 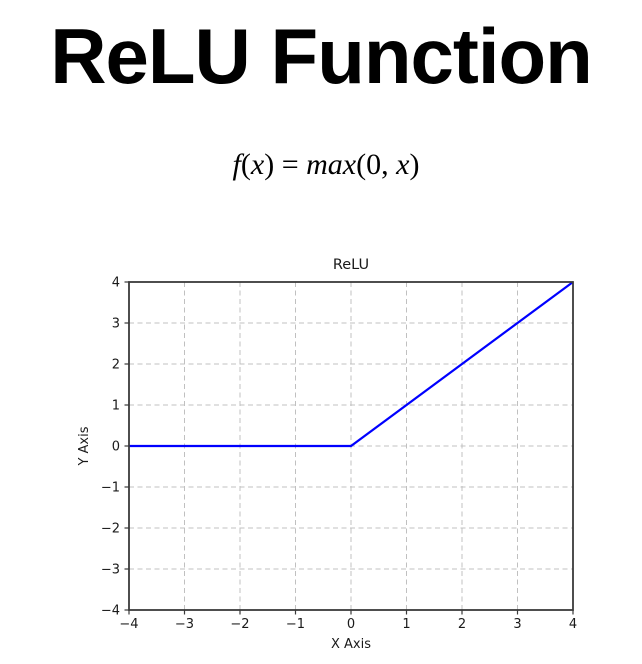 I want to click on x-axis-label: X Axis, so click(x=351, y=644).